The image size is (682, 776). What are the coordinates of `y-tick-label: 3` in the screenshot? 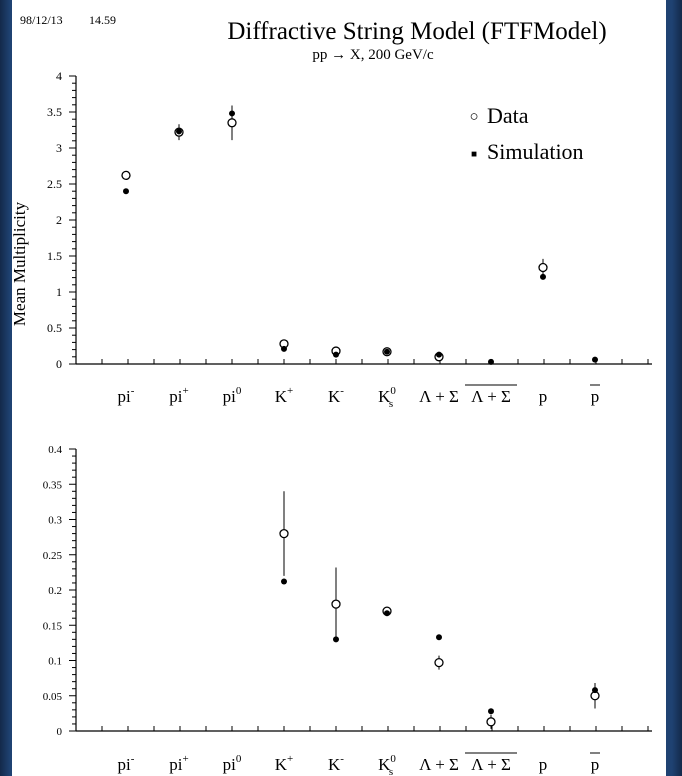 It's located at (59, 148).